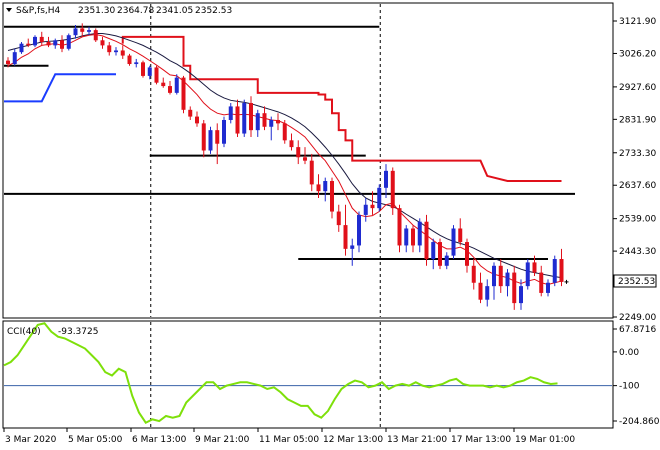 The height and width of the screenshot is (450, 660). Describe the element at coordinates (636, 376) in the screenshot. I see `cci-axis: 67.8716 0.00 -100 -204.8605` at that location.